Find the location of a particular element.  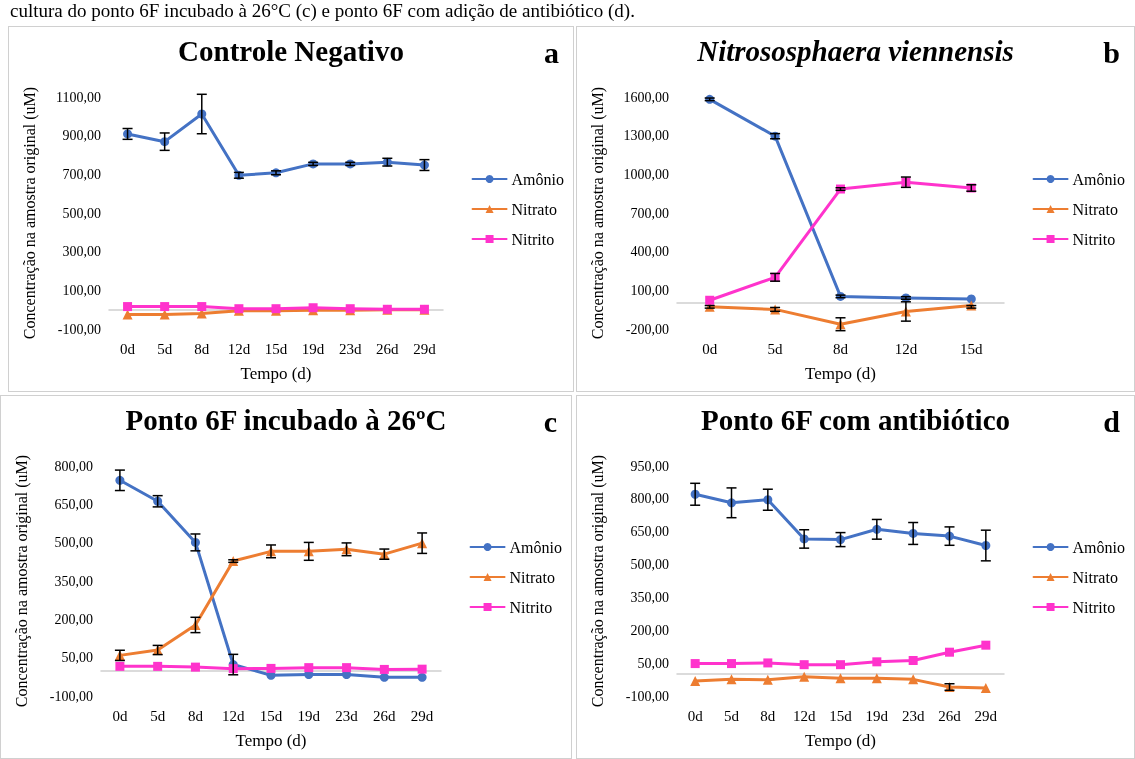

y-tick-label: 300,00 is located at coordinates (81, 252).